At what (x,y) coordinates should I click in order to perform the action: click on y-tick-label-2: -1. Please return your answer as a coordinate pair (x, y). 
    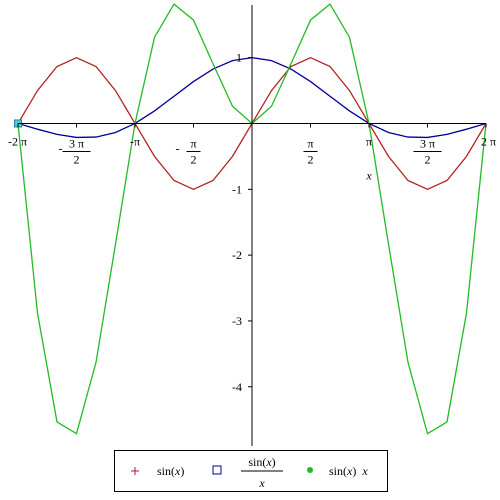
    Looking at the image, I should click on (237, 189).